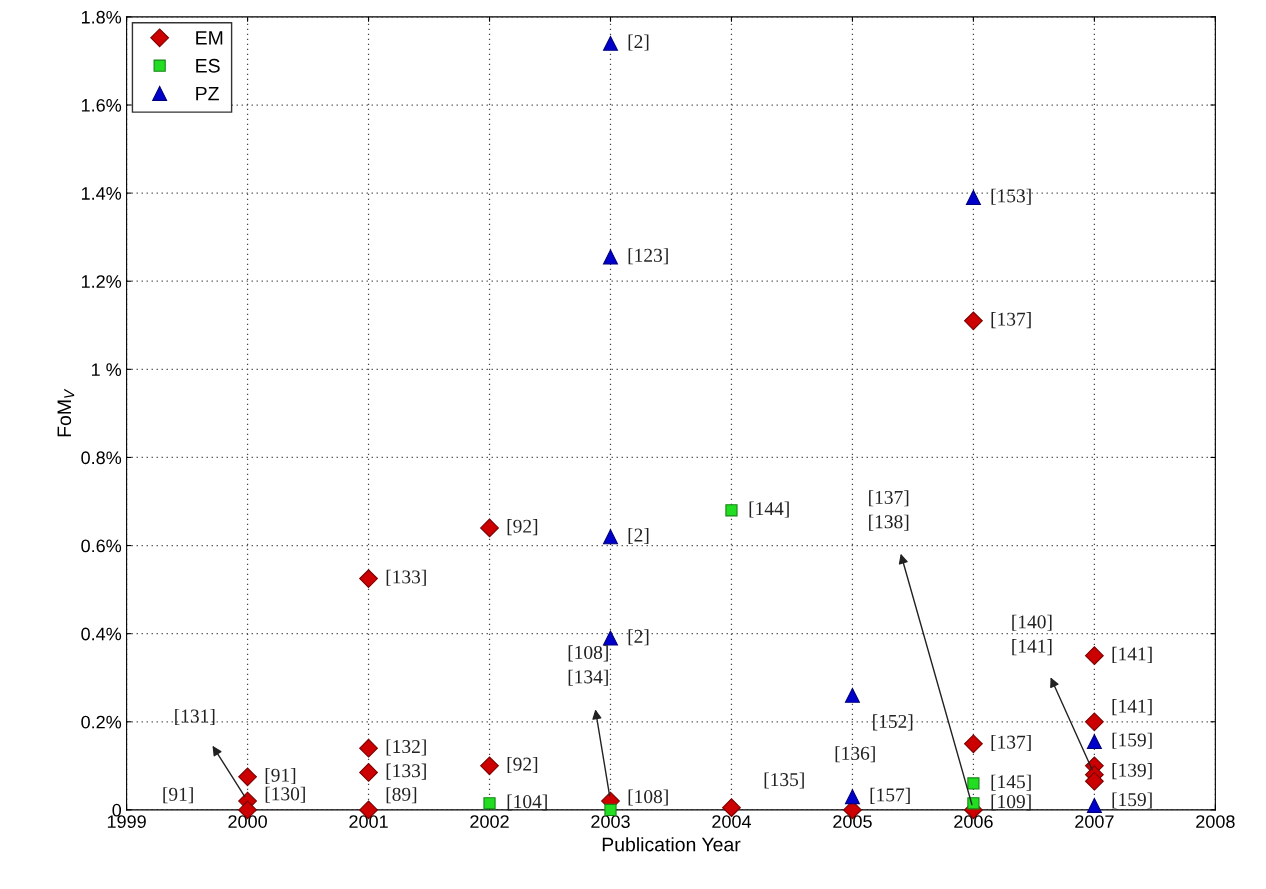 The width and height of the screenshot is (1266, 889). I want to click on x-tick-label: 2003, so click(610, 821).